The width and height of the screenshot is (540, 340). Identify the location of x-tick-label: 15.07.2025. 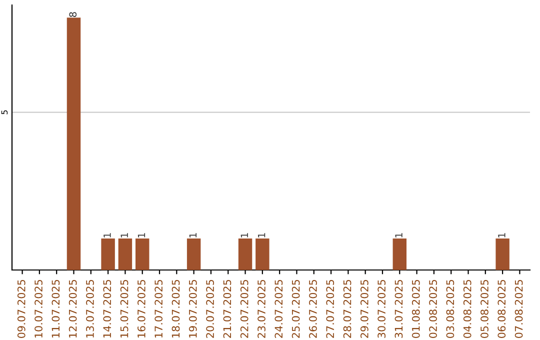
(124, 309).